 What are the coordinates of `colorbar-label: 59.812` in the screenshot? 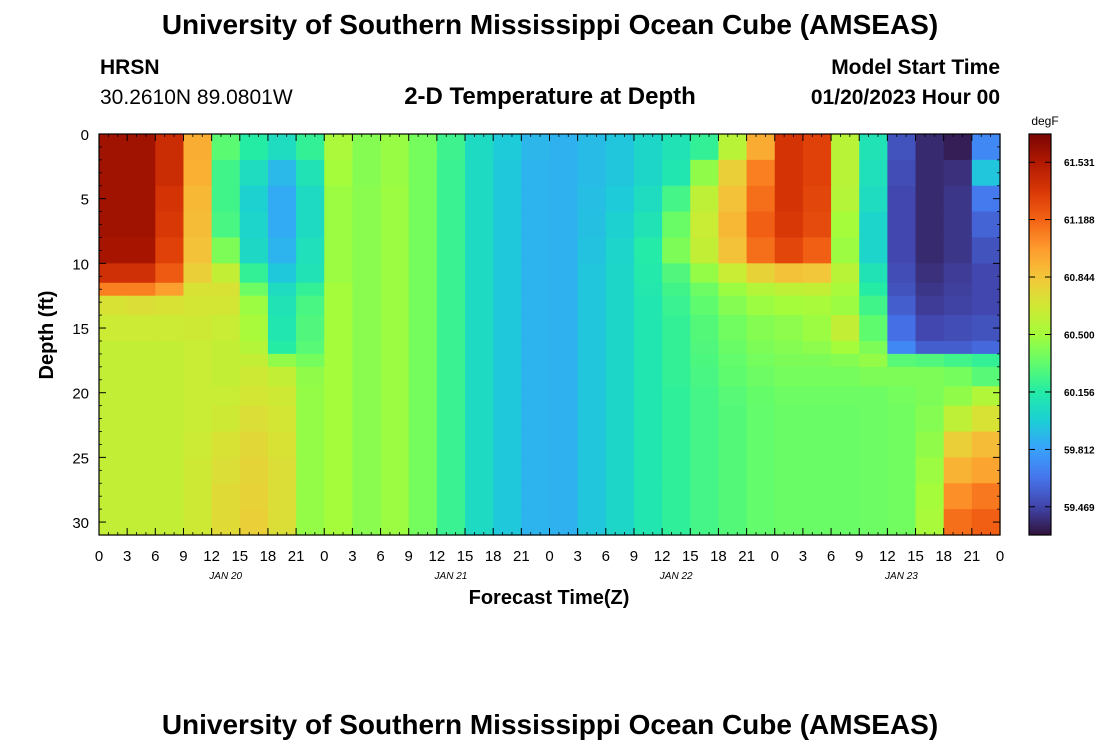 It's located at (1079, 450).